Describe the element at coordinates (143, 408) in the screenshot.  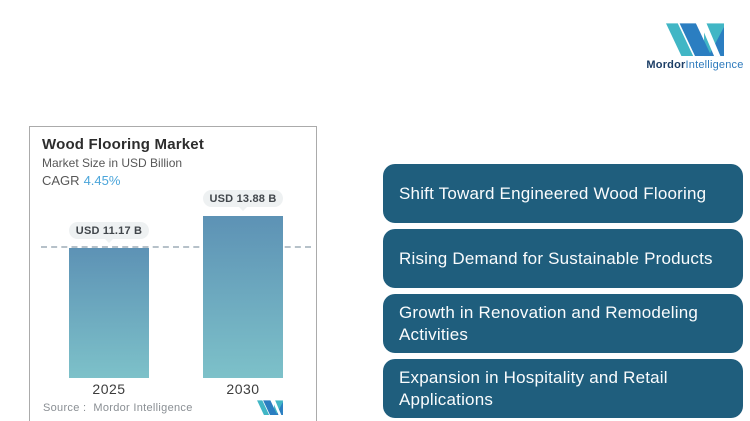
I see `source-value: Mordor Intelligence` at that location.